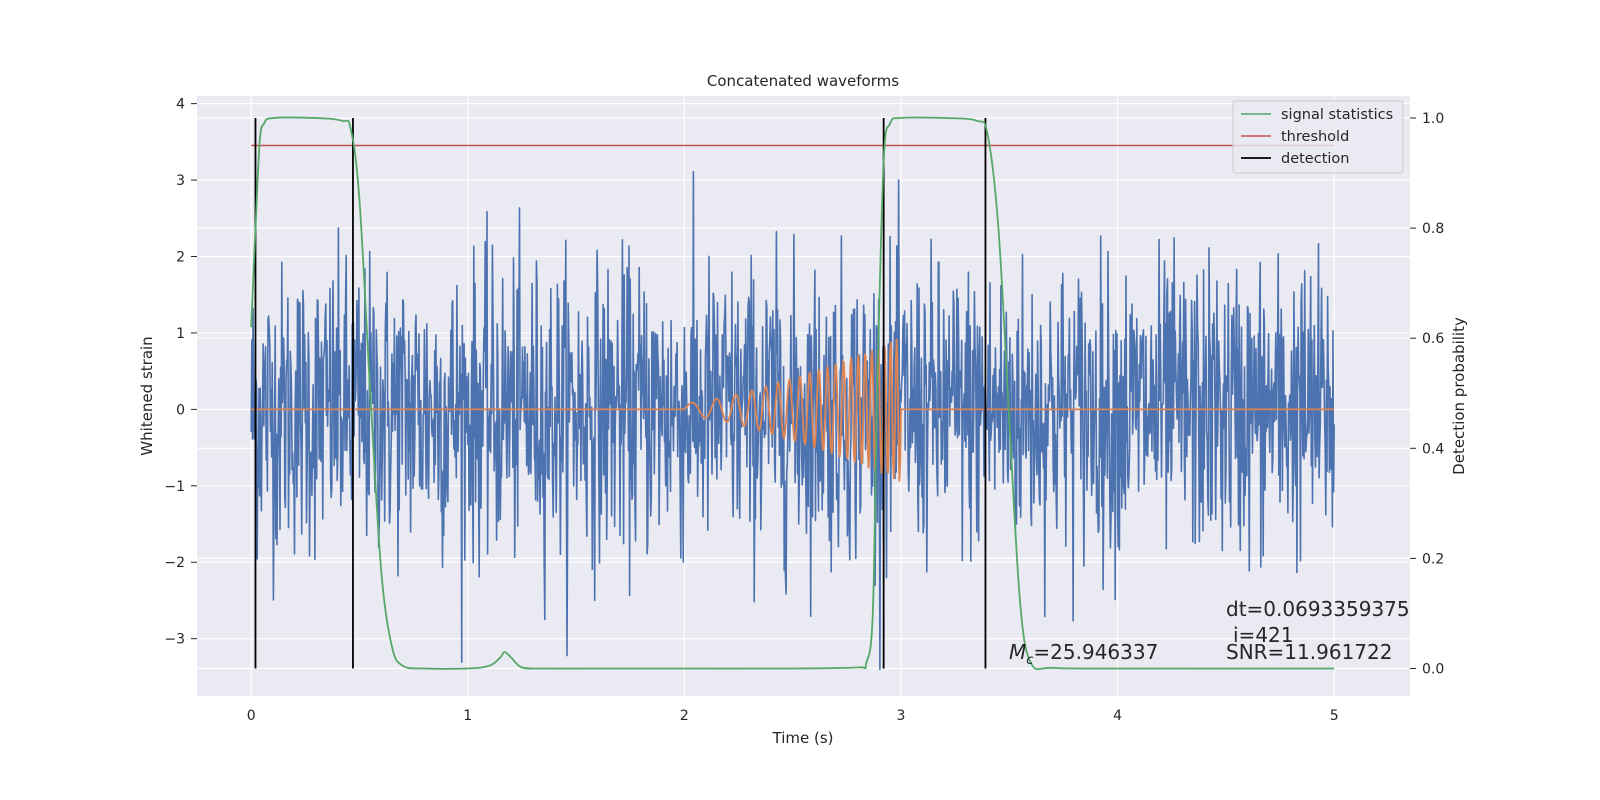 The width and height of the screenshot is (1600, 800). What do you see at coordinates (174, 640) in the screenshot?
I see `y-left-tick-label: −3` at bounding box center [174, 640].